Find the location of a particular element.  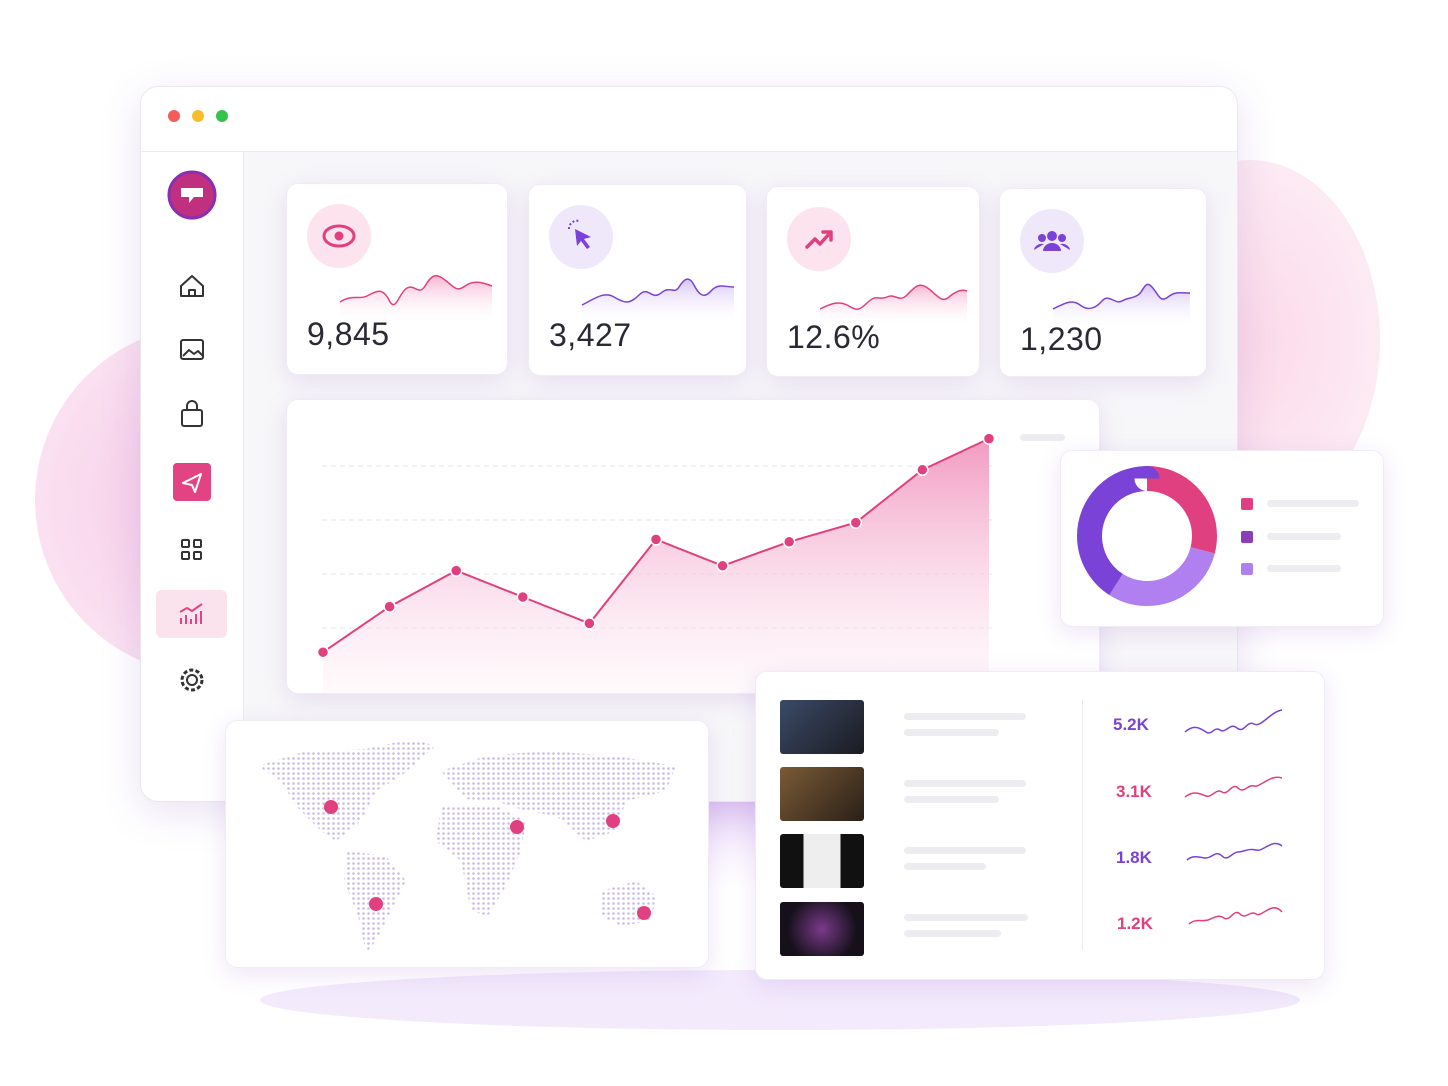

donut-card is located at coordinates (1222, 538).